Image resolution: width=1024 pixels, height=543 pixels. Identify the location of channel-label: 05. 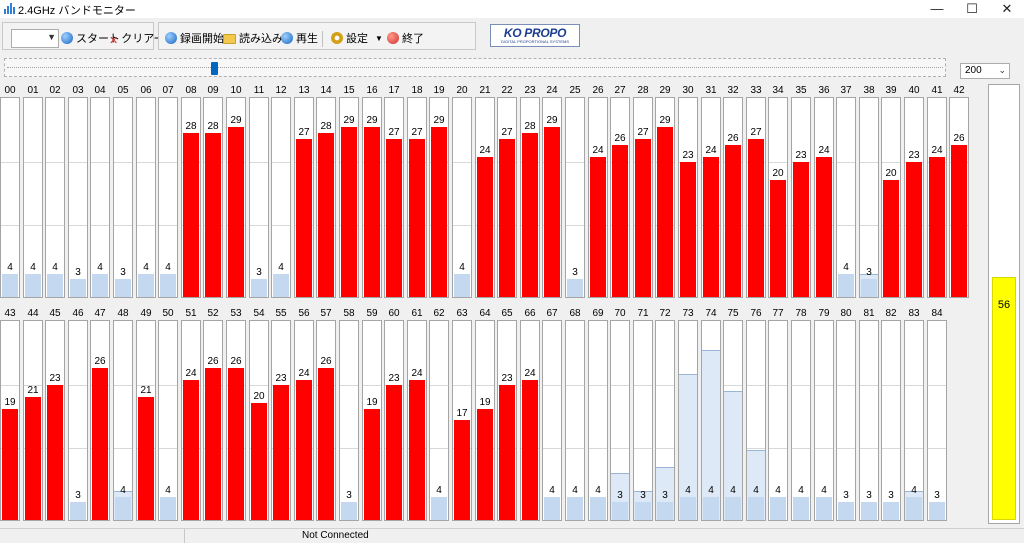
(123, 90).